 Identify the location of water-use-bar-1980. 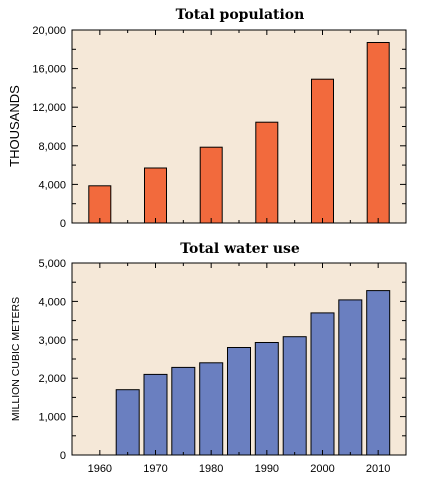
(211, 409).